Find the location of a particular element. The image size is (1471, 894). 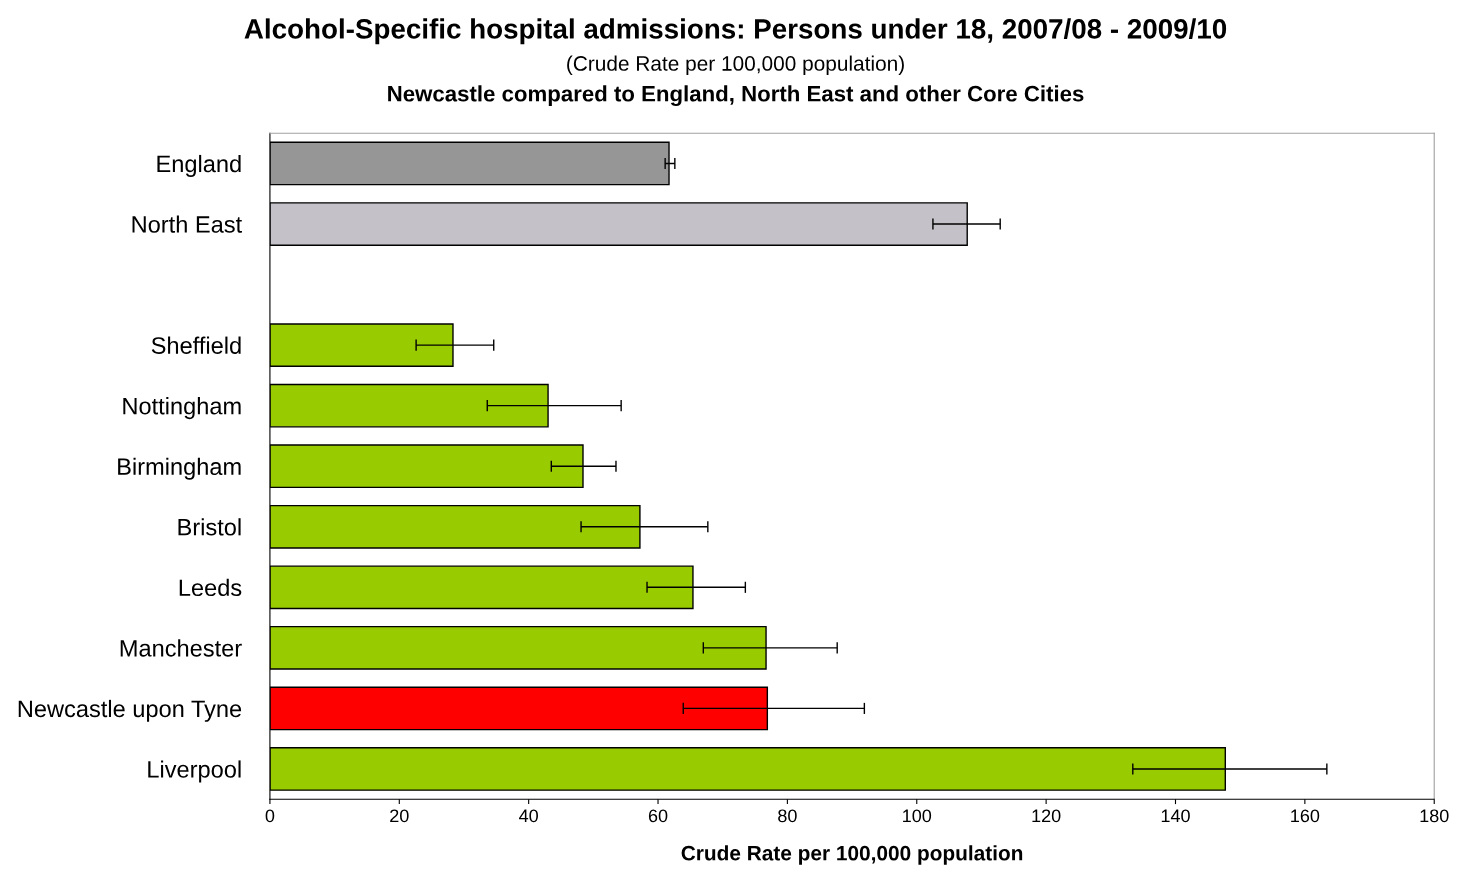

y-tick-label: Liverpool is located at coordinates (194, 771).